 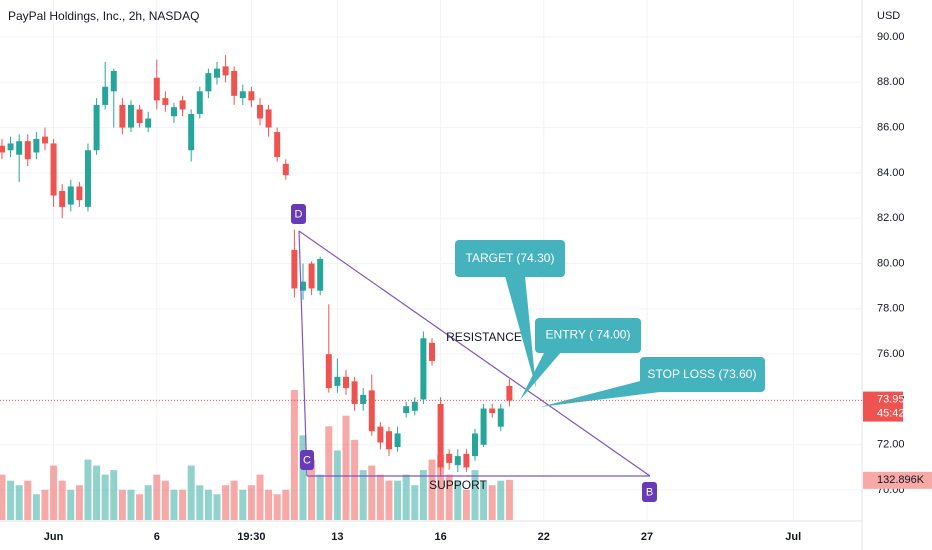 I want to click on target-label: TARGET (74.30), so click(x=510, y=258).